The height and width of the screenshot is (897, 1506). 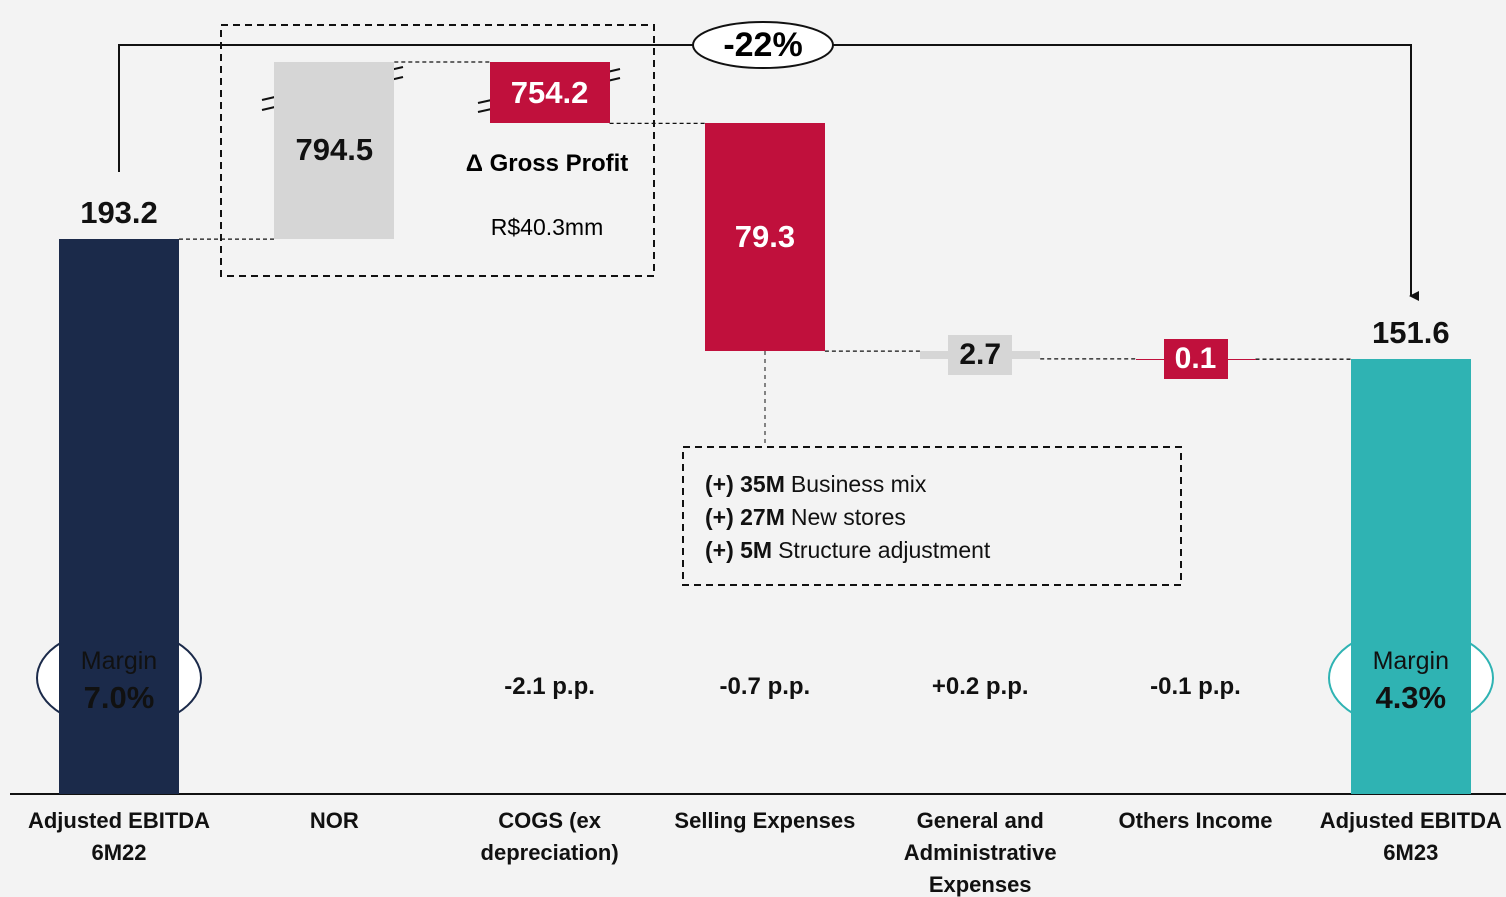 I want to click on note: (+) 27M New stores, so click(x=847, y=517).